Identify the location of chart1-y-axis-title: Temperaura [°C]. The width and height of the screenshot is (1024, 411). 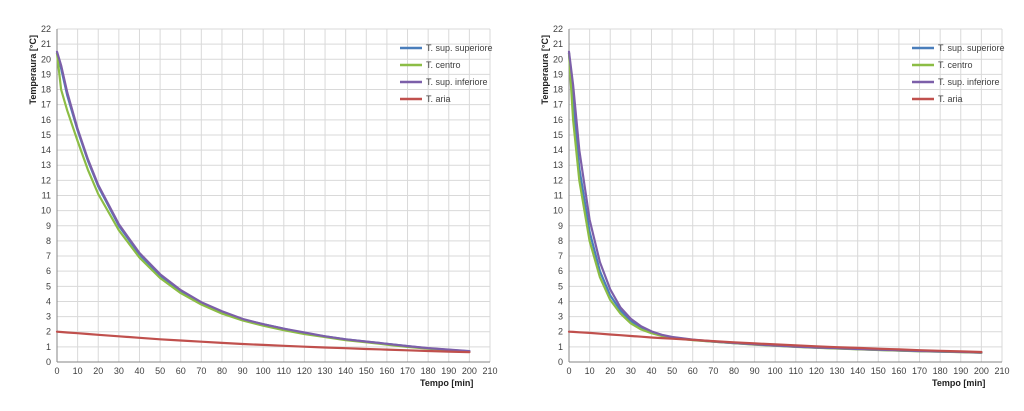
(545, 69).